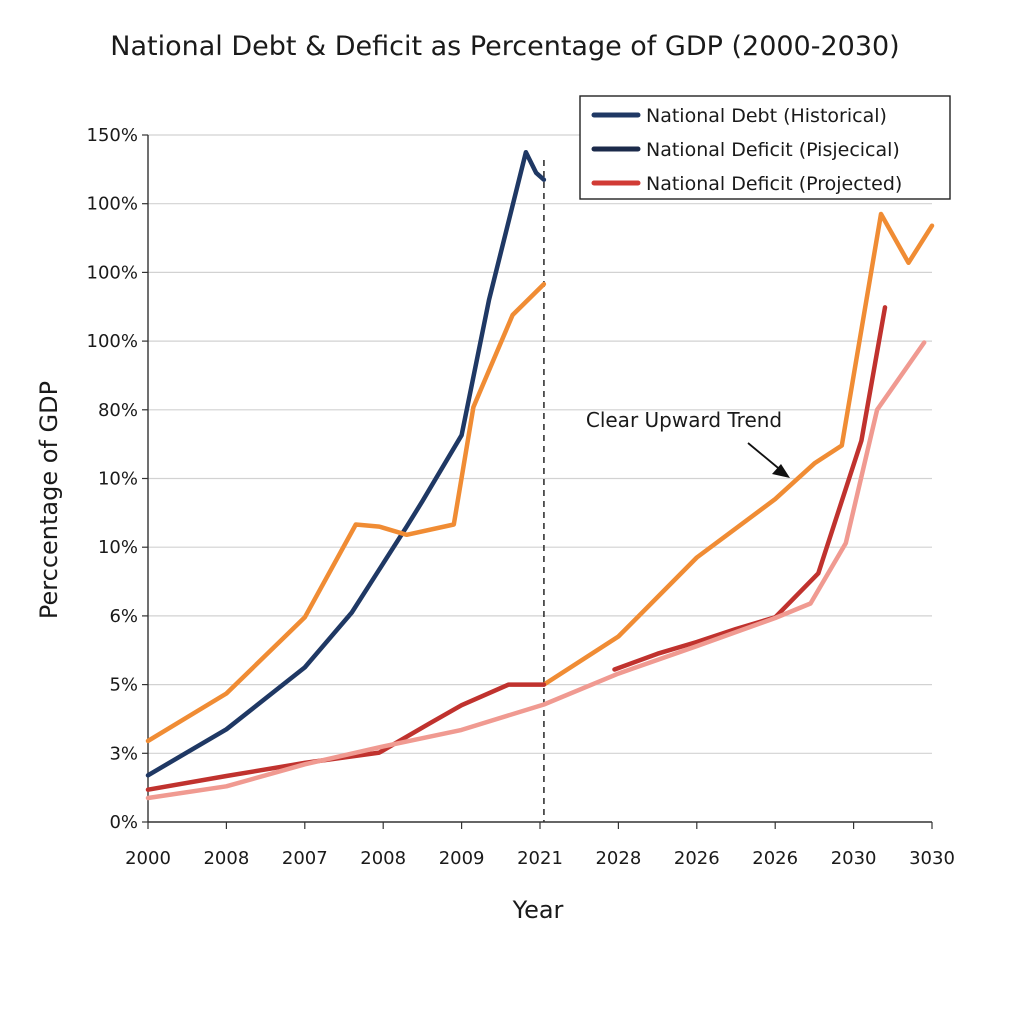 This screenshot has width=1024, height=1024. Describe the element at coordinates (932, 858) in the screenshot. I see `x-tick-label: 3030` at that location.